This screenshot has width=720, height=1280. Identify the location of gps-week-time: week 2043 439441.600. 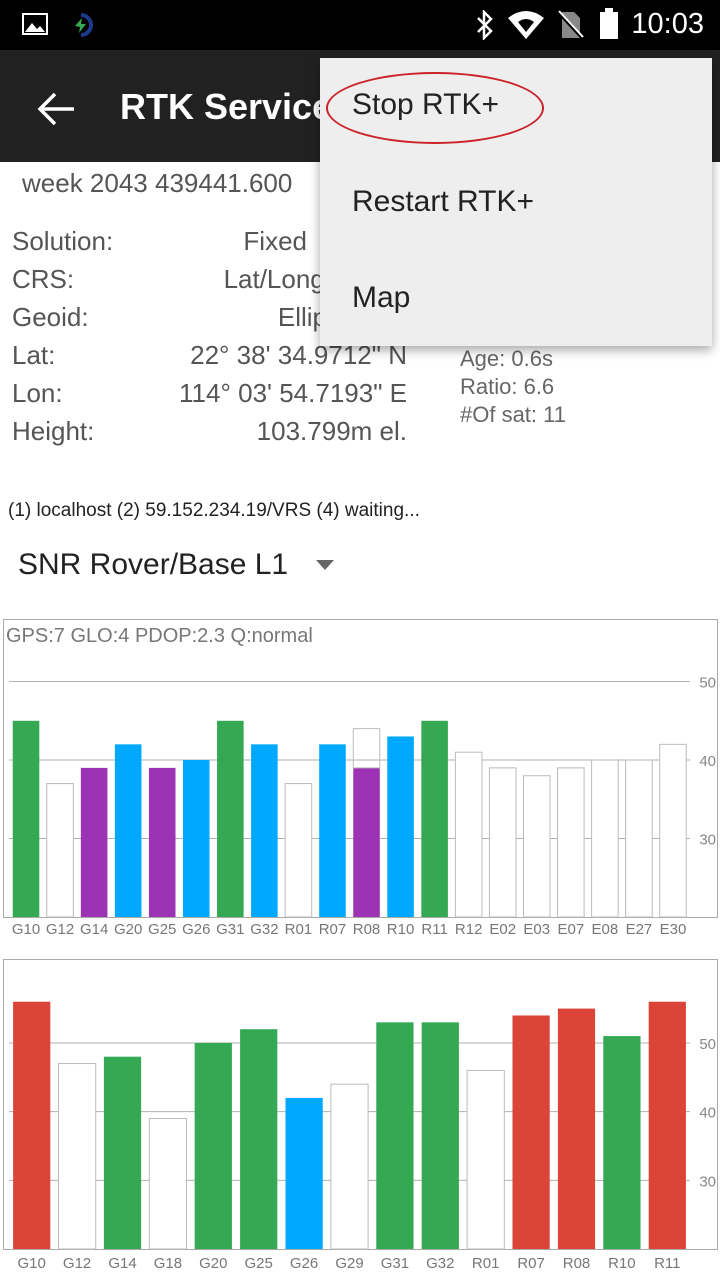
(157, 183).